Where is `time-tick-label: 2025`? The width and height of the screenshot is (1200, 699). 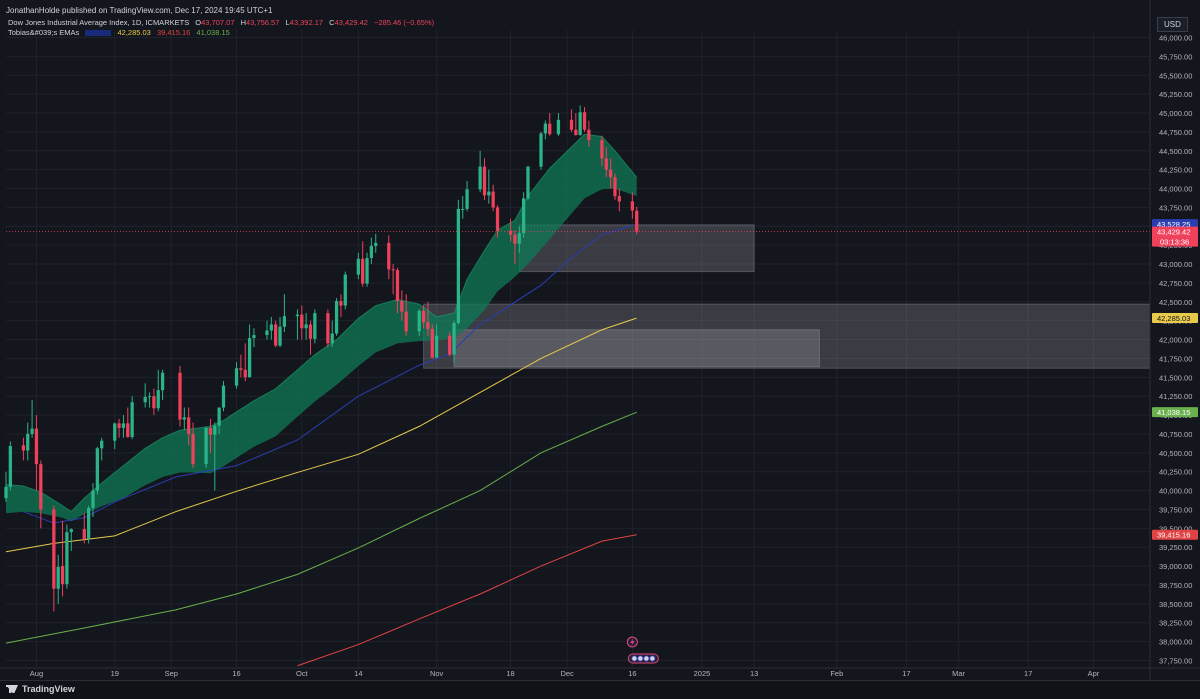 time-tick-label: 2025 is located at coordinates (702, 673).